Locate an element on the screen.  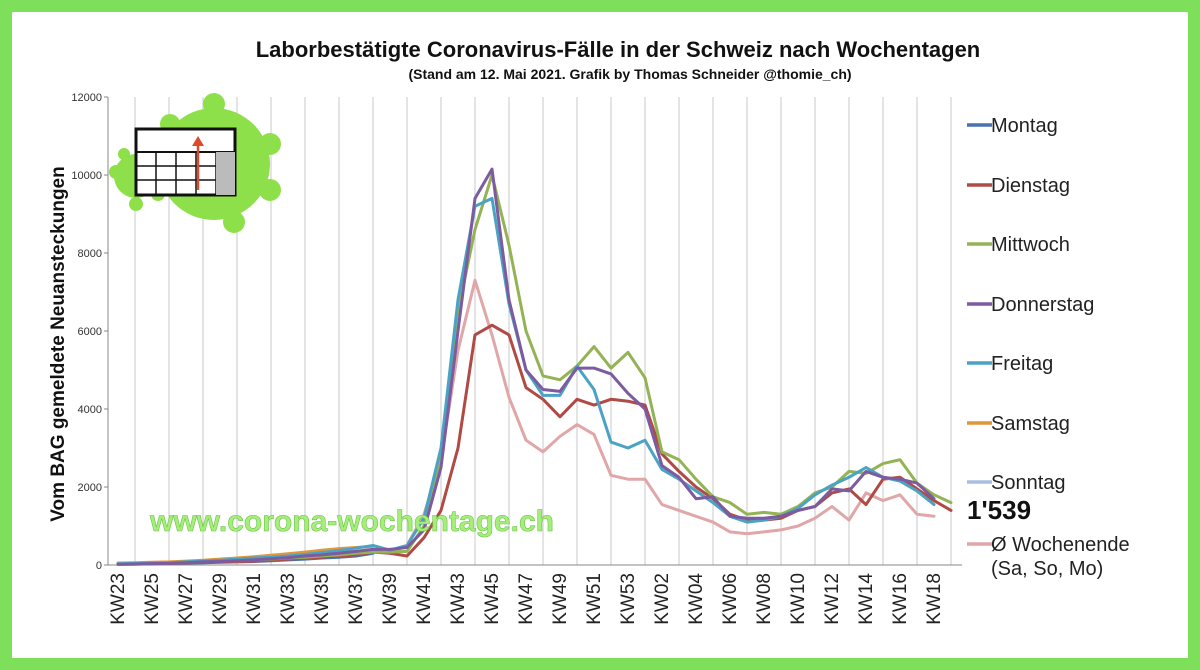
legend-label: Donnerstag is located at coordinates (1042, 305).